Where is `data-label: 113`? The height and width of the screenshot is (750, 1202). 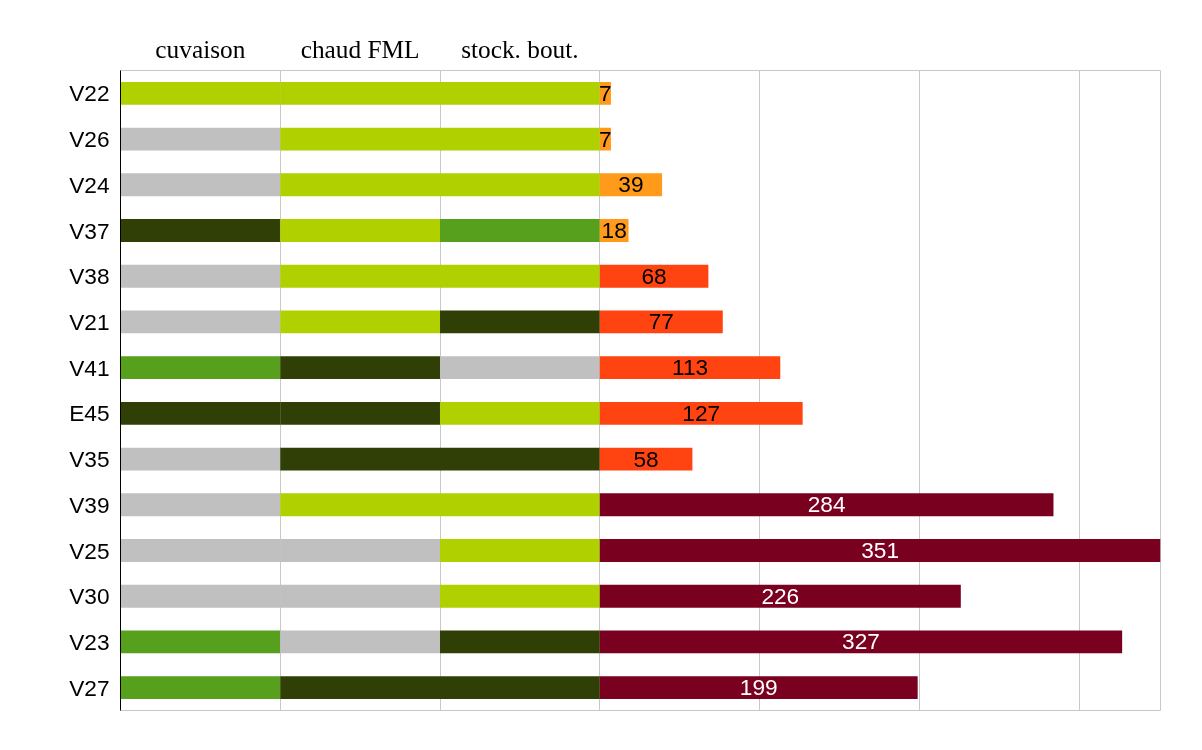
data-label: 113 is located at coordinates (690, 367).